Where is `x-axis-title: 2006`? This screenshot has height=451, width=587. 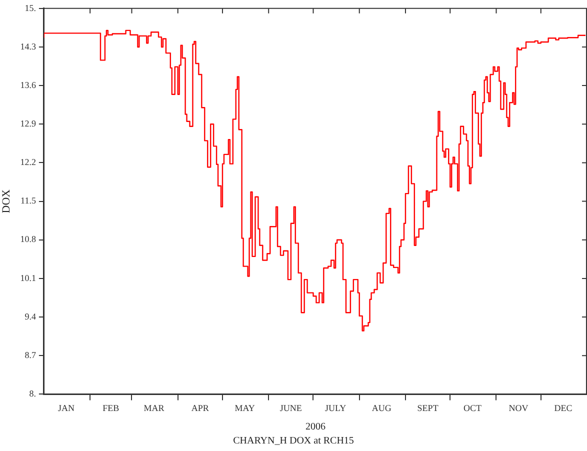 x-axis-title: 2006 is located at coordinates (315, 427).